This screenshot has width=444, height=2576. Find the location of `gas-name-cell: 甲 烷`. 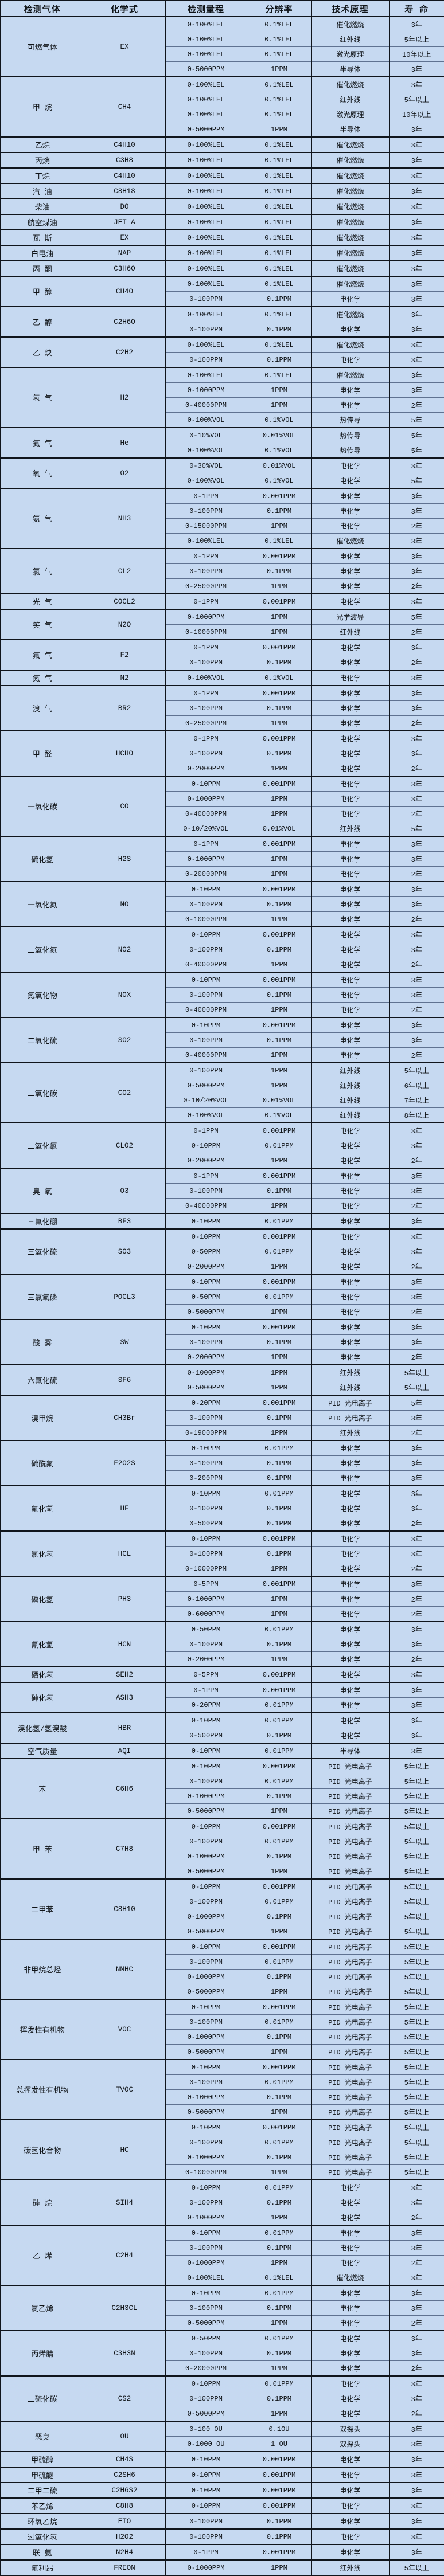

gas-name-cell: 甲 烷 is located at coordinates (42, 106).